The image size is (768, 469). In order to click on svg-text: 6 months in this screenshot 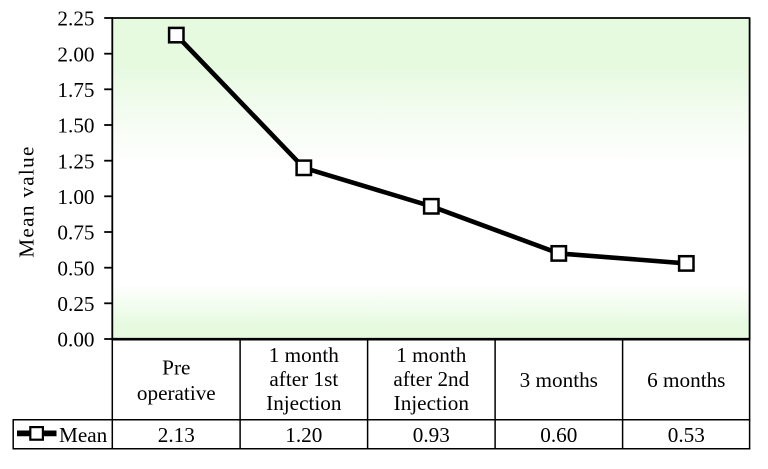, I will do `click(686, 380)`.